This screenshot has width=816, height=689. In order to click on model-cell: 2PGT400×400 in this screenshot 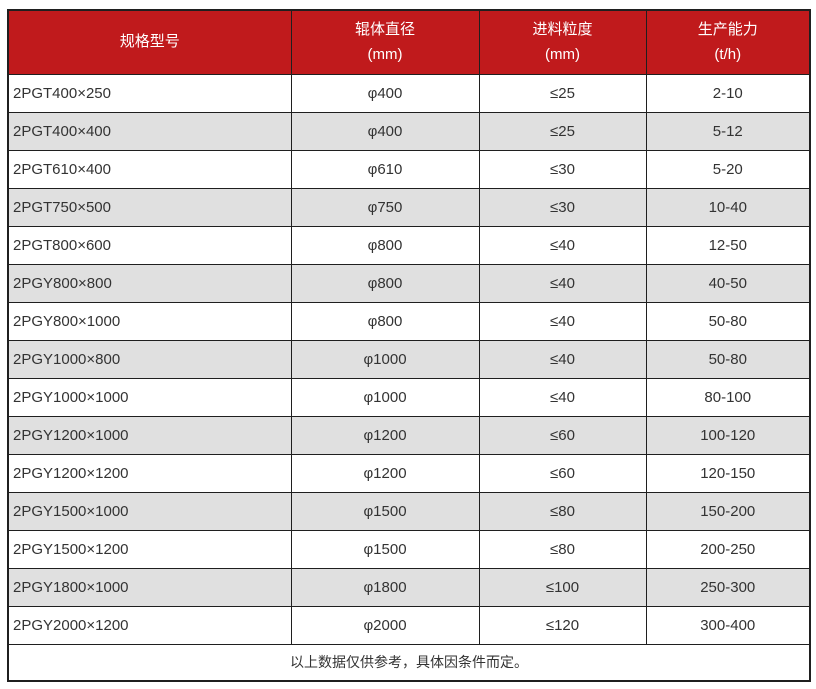, I will do `click(149, 131)`.